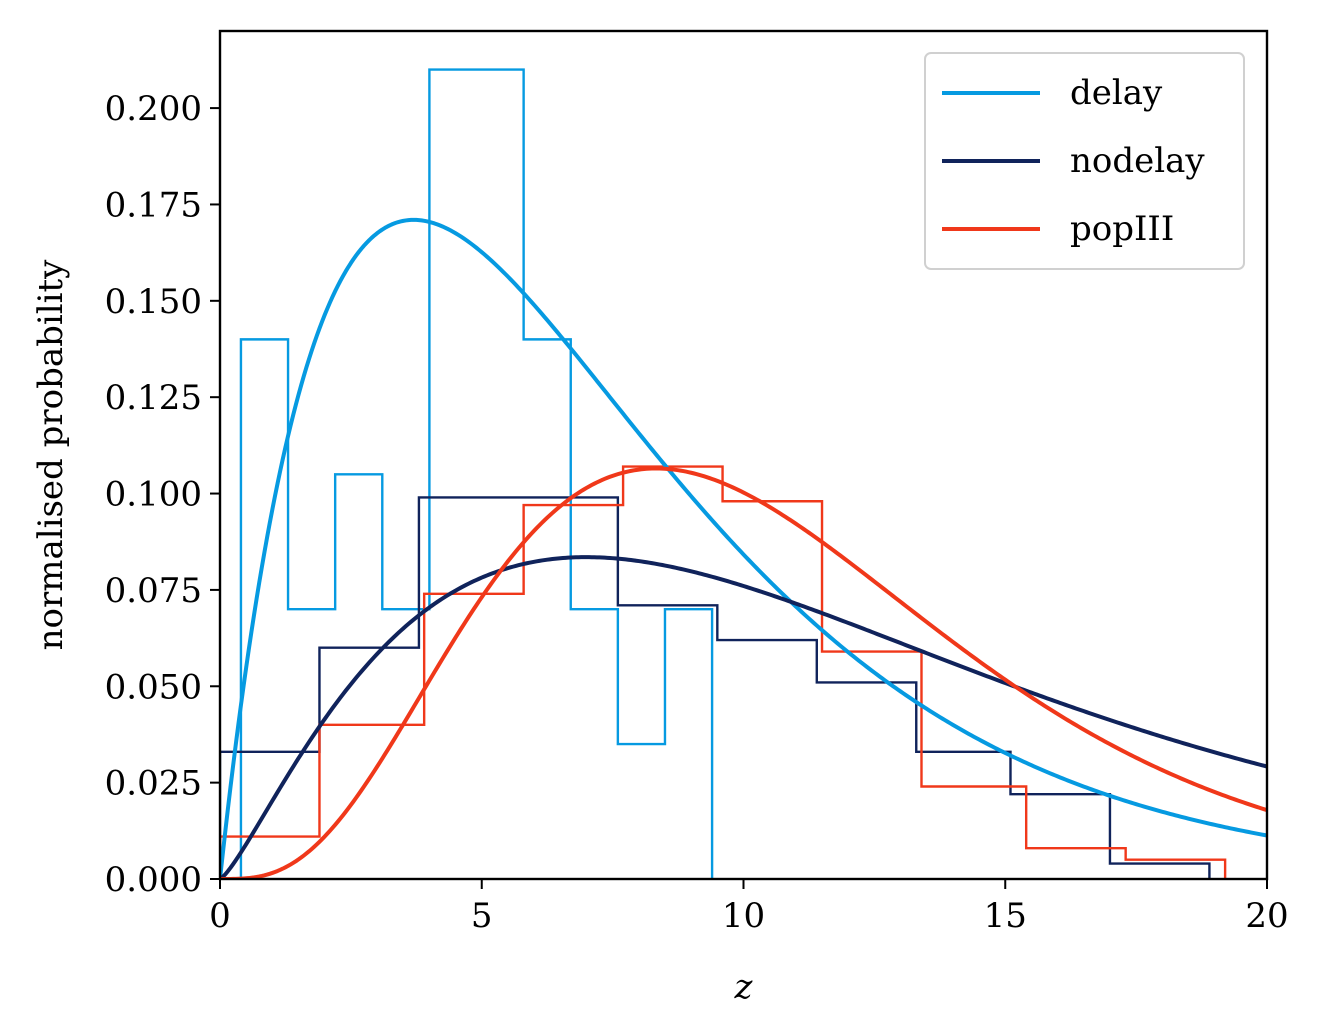 Image resolution: width=1319 pixels, height=1036 pixels. I want to click on legend-label-delay: delay, so click(1116, 93).